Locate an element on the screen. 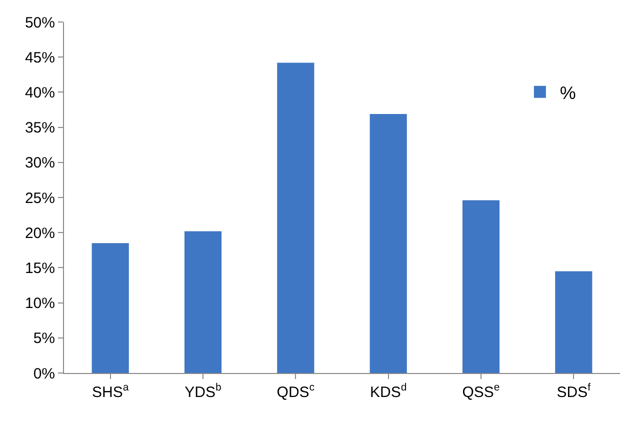 The height and width of the screenshot is (421, 637). x-tick-label: QDS$^{c}$ is located at coordinates (295, 391).